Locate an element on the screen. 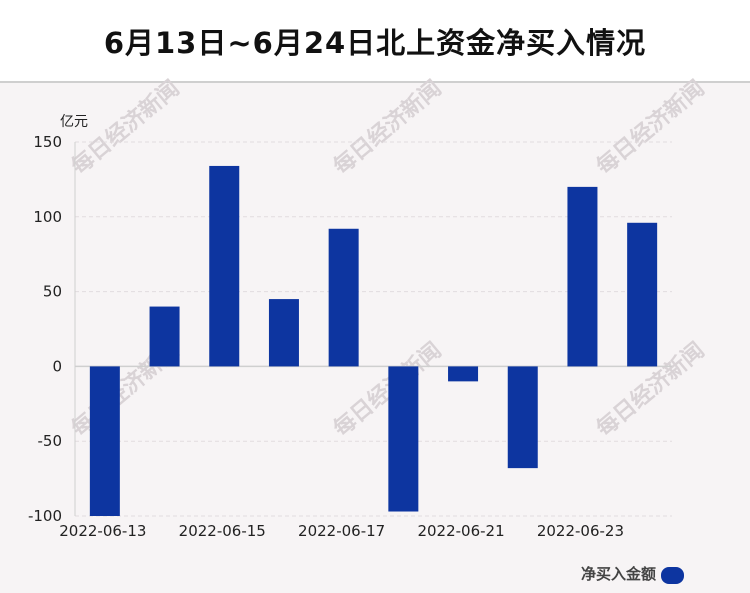 This screenshot has width=750, height=593. y-tick-0: 0 is located at coordinates (57, 366).